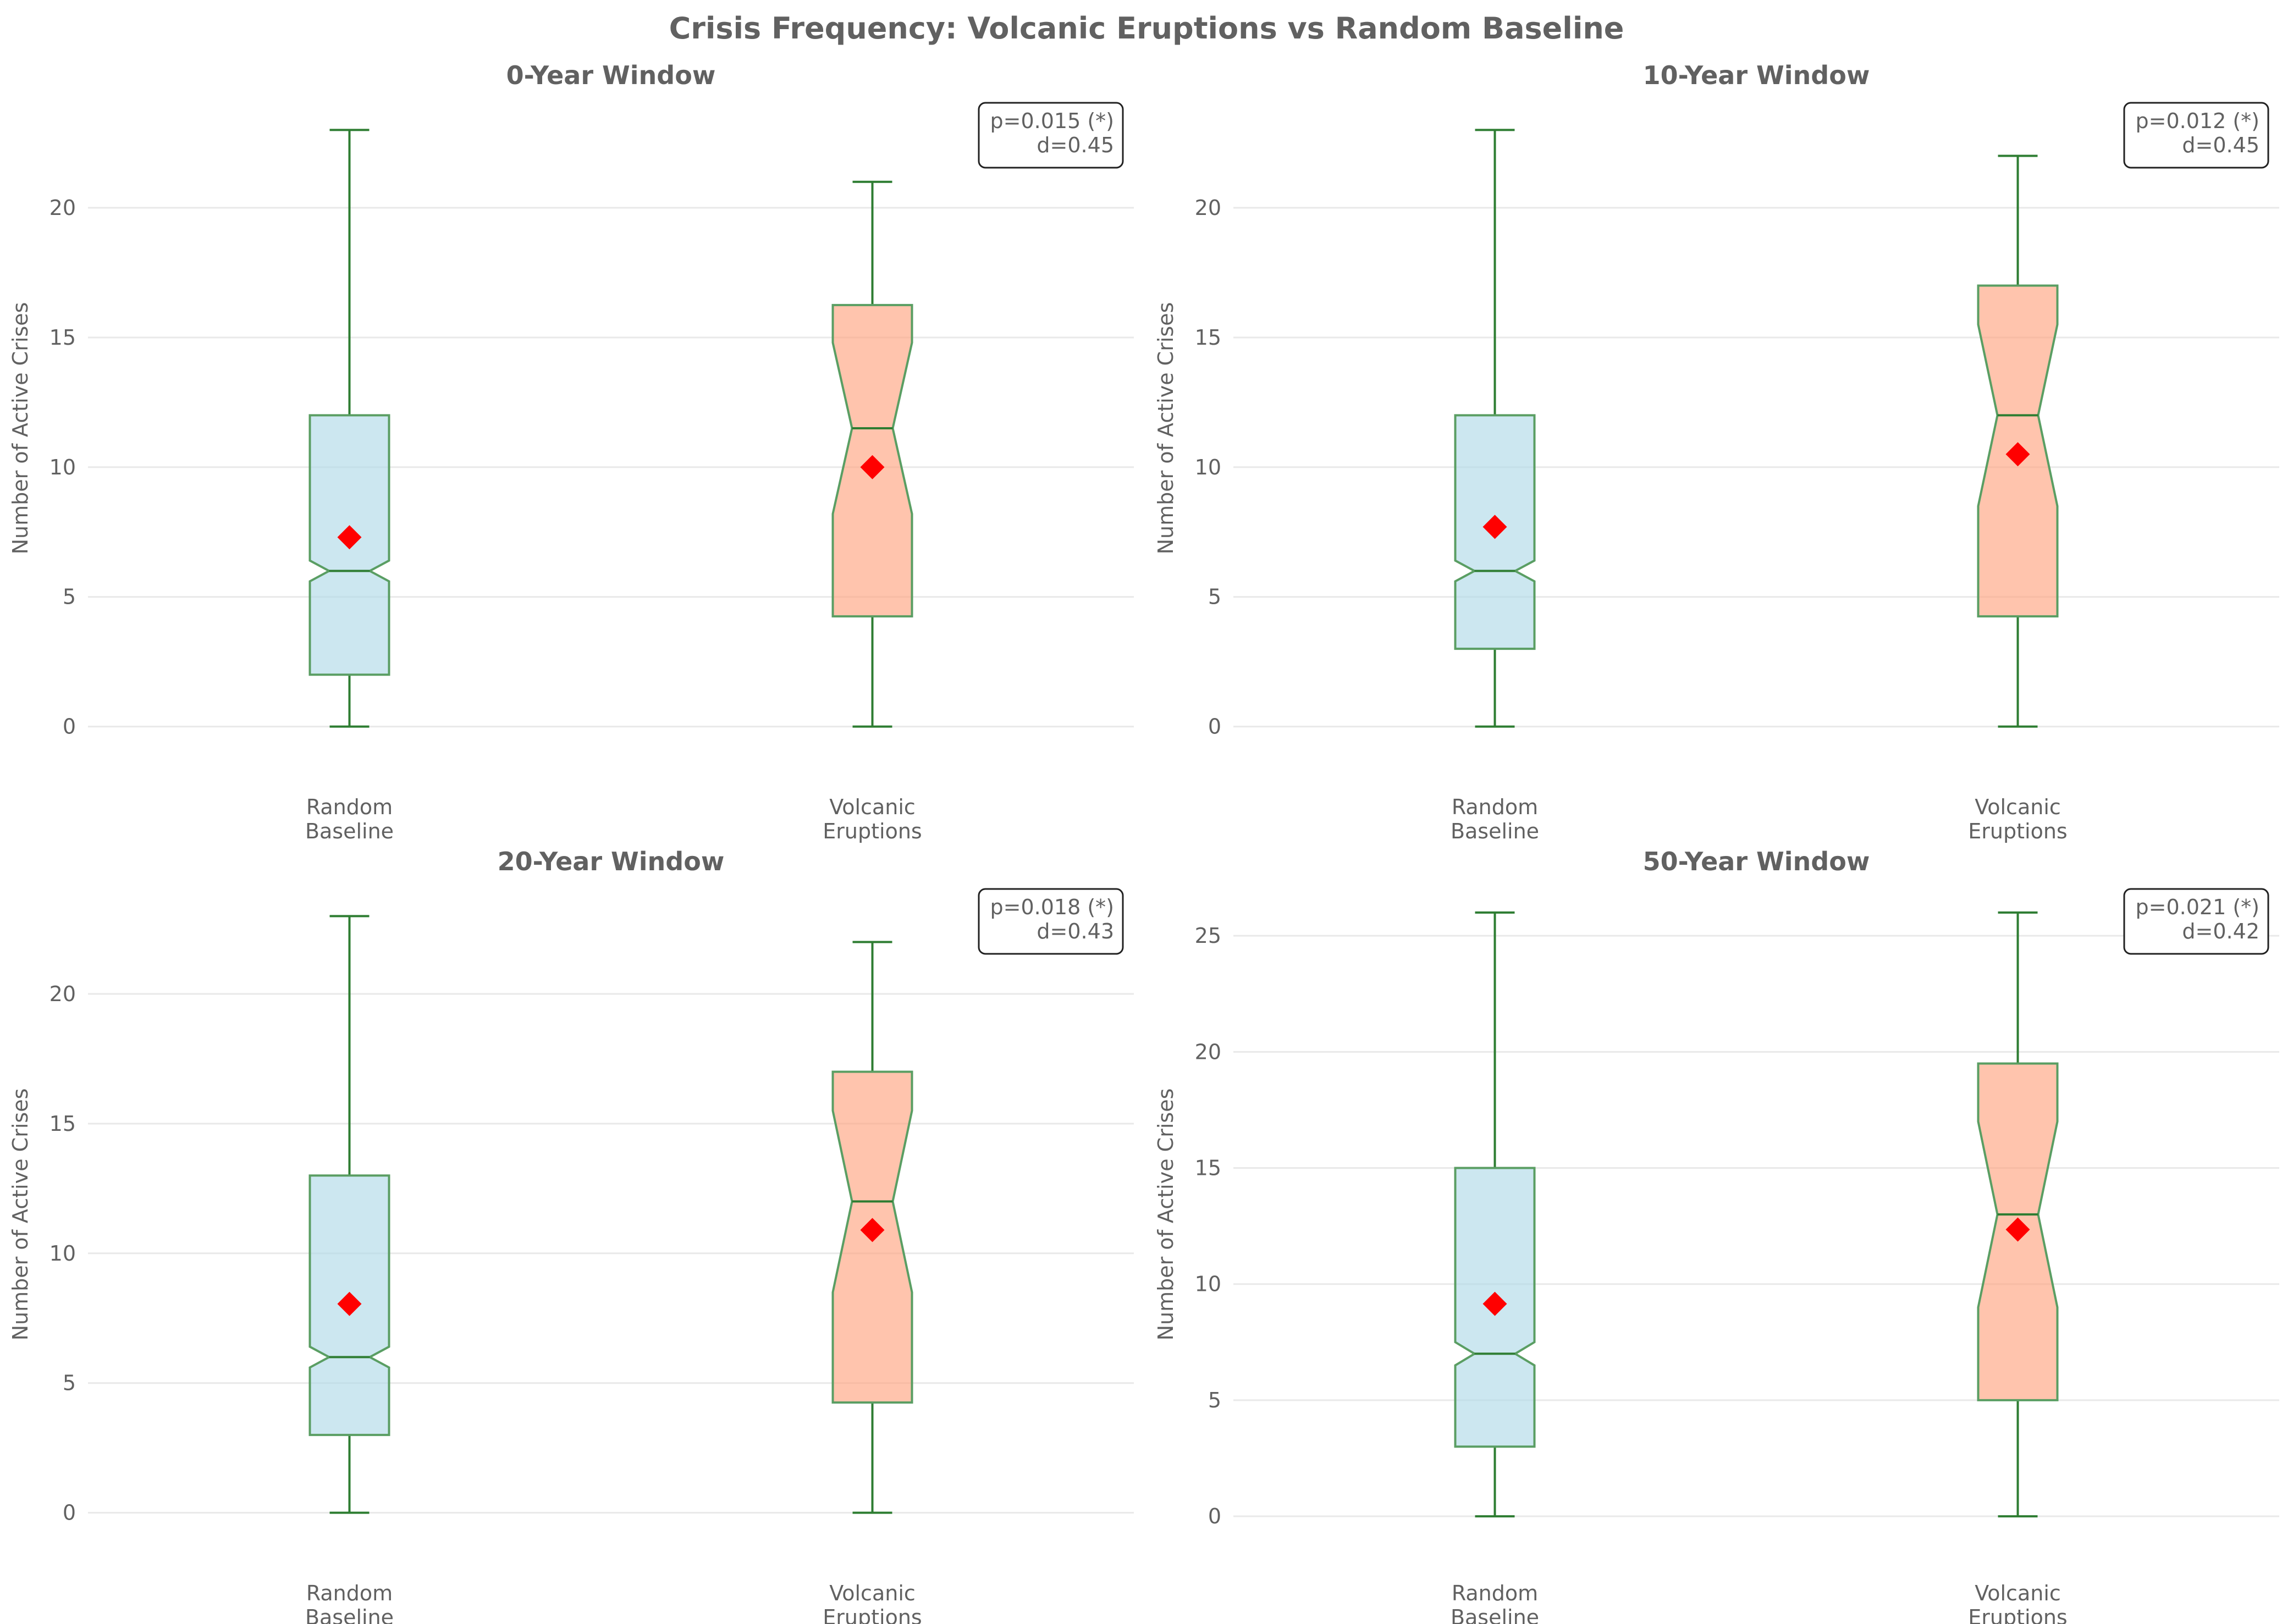 Image resolution: width=2293 pixels, height=1624 pixels. What do you see at coordinates (611, 75) in the screenshot?
I see `panel-title: 0-Year Window` at bounding box center [611, 75].